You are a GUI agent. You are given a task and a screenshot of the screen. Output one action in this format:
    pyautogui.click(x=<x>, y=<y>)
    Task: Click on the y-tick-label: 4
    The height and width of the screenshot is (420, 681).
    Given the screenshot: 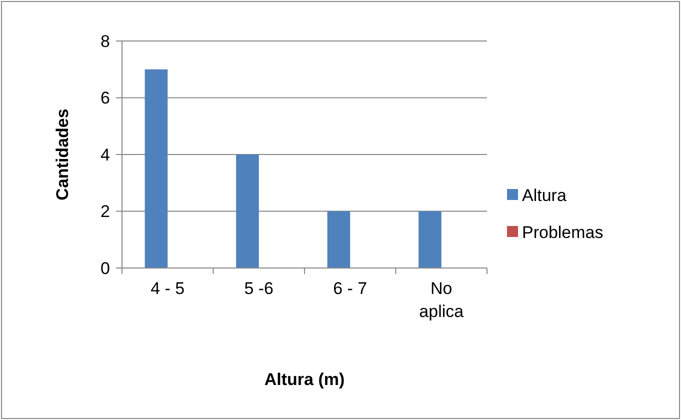 What is the action you would take?
    pyautogui.click(x=105, y=154)
    